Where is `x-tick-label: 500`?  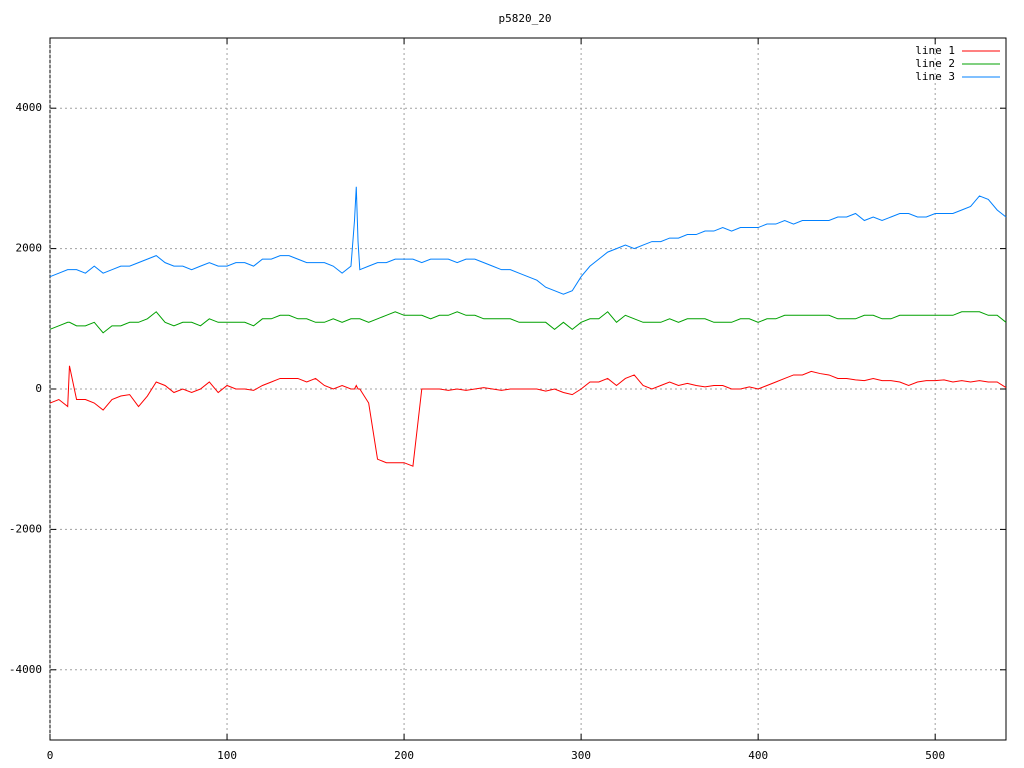 x-tick-label: 500 is located at coordinates (935, 755).